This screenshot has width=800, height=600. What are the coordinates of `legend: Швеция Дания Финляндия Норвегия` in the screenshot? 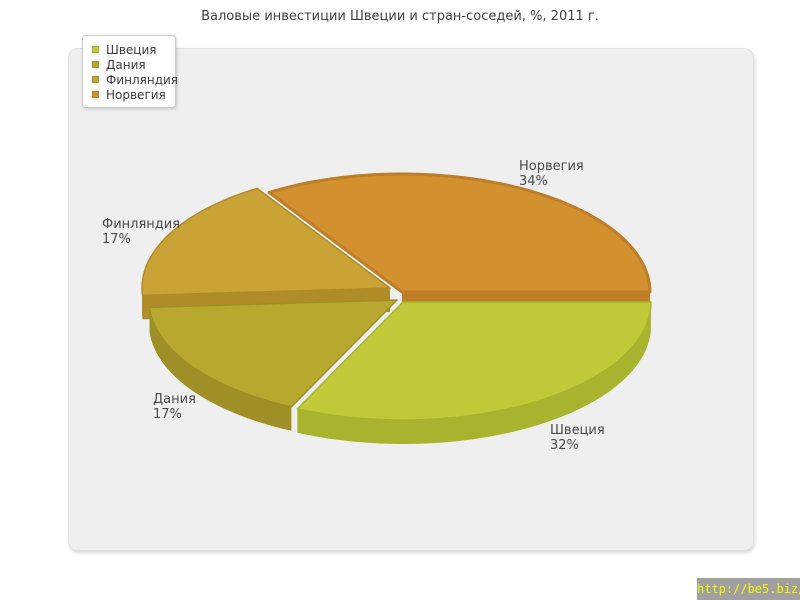 It's located at (130, 71).